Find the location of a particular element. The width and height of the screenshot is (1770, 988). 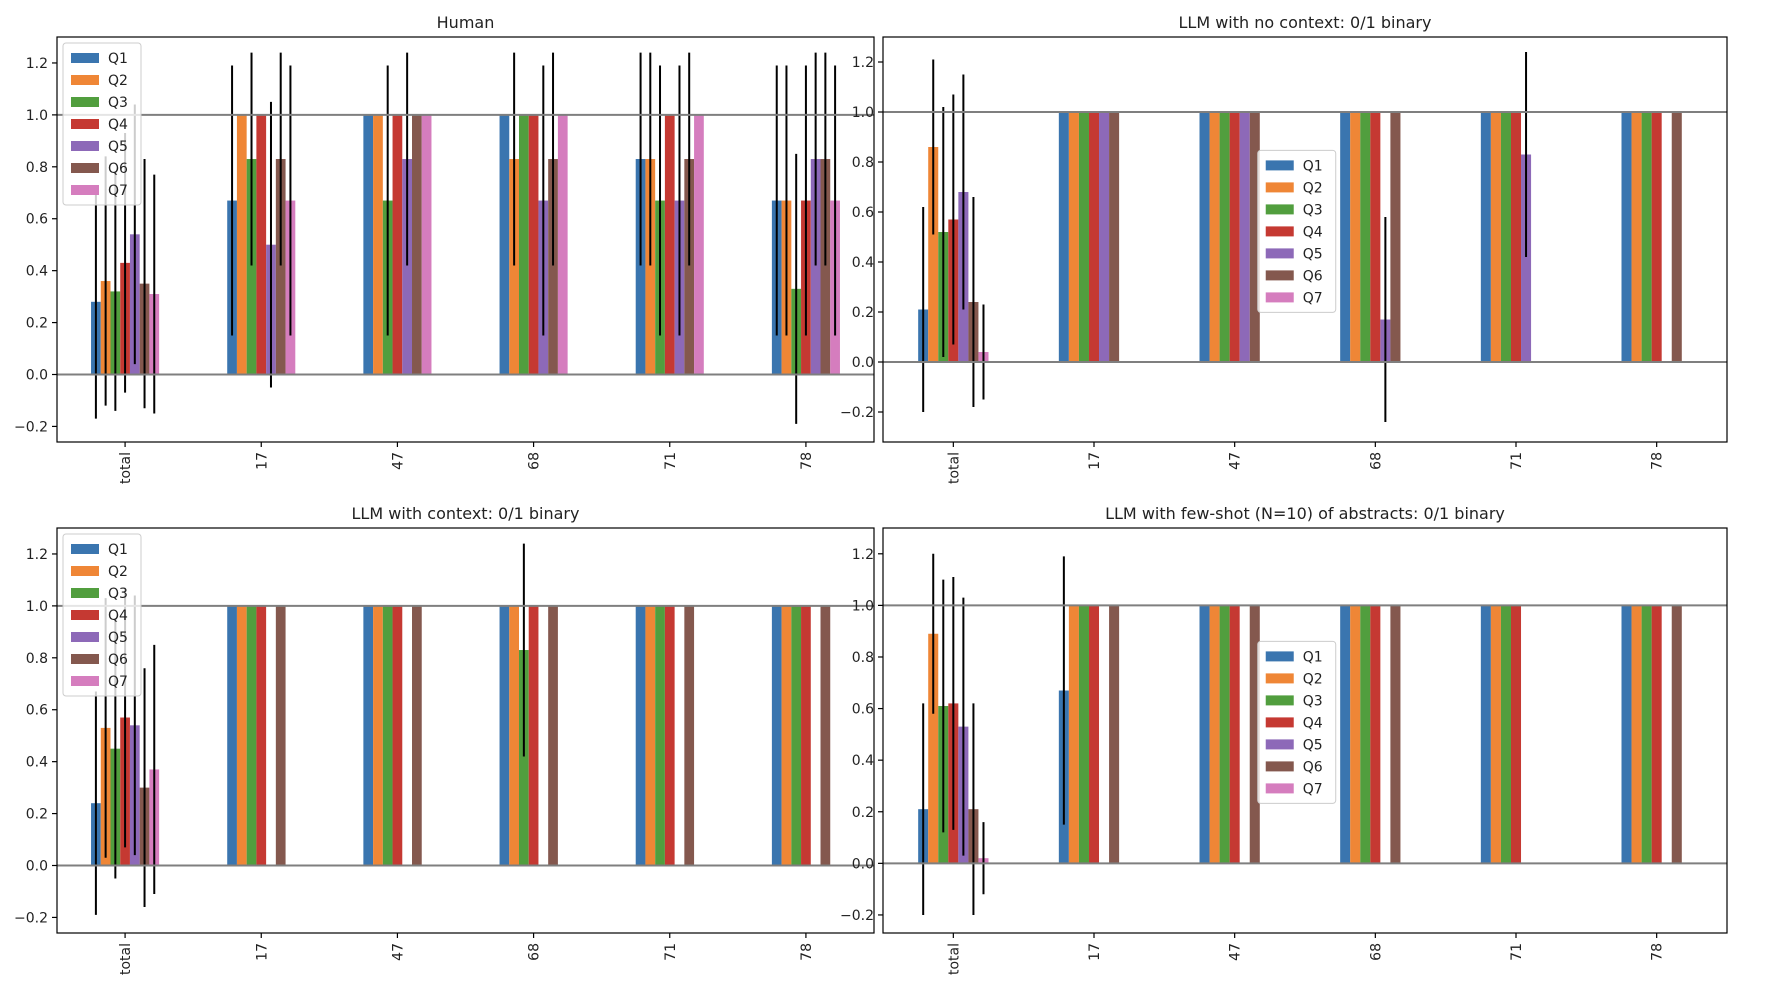

x-tick-label: 78 is located at coordinates (807, 461).